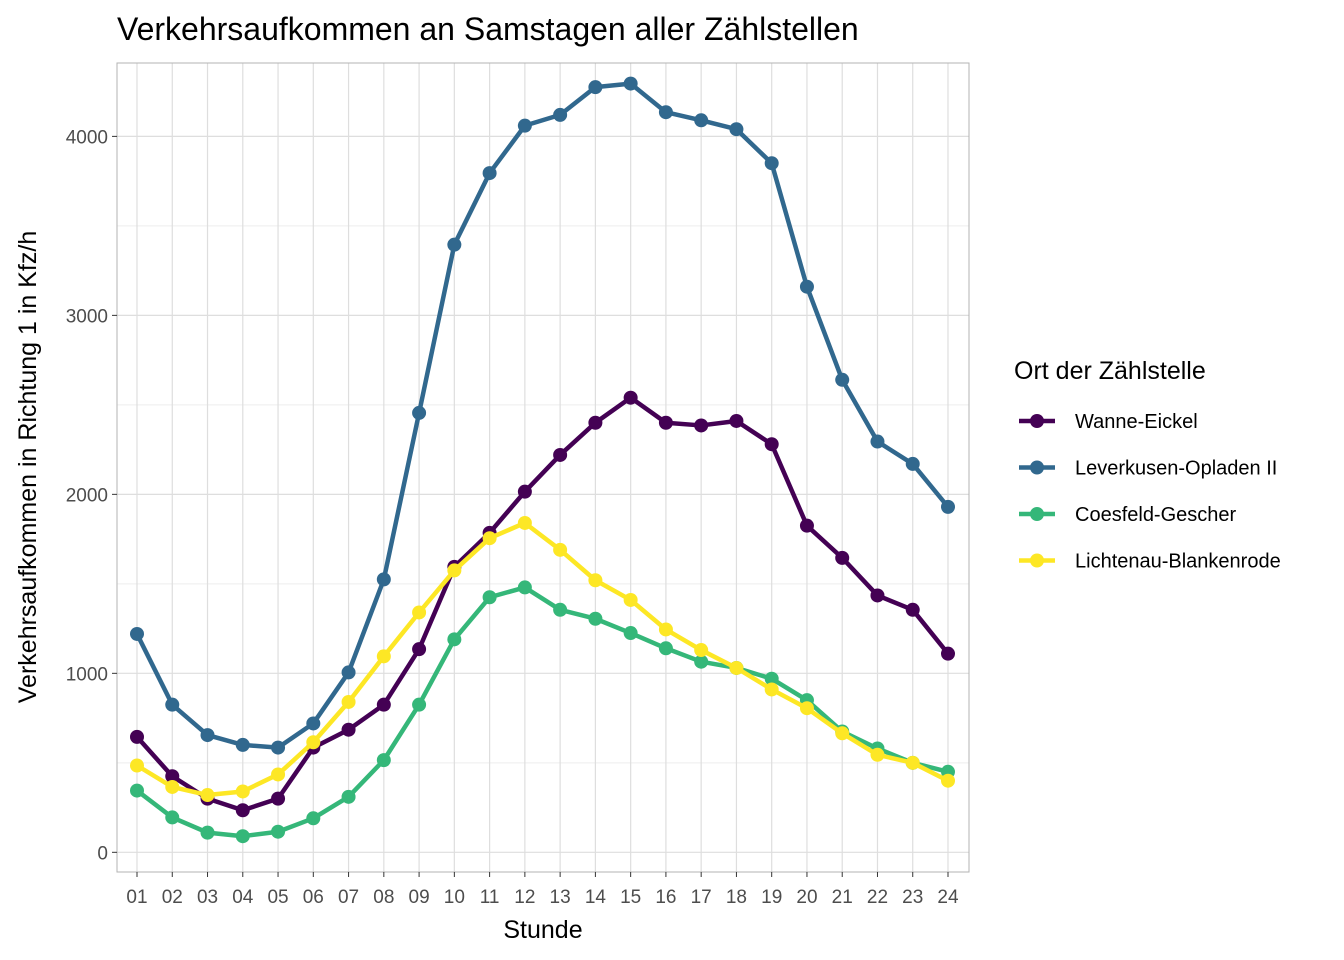 This screenshot has width=1344, height=960. I want to click on legend-item: Coesfeld-Gescher, so click(1128, 515).